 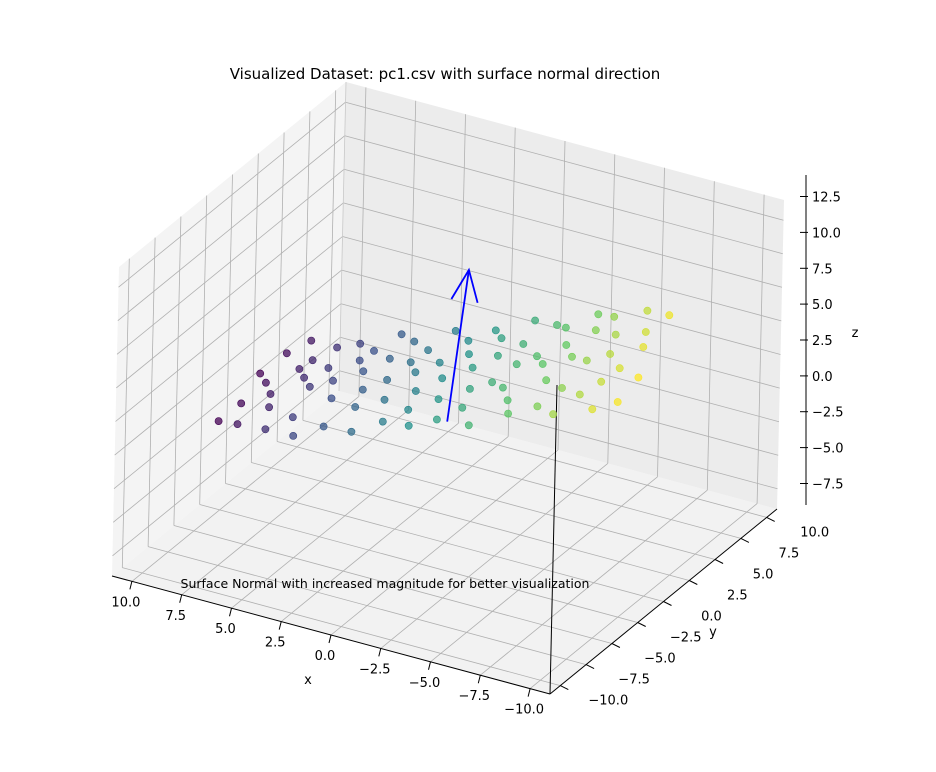 I want to click on surface-normal-vector, so click(x=462, y=344).